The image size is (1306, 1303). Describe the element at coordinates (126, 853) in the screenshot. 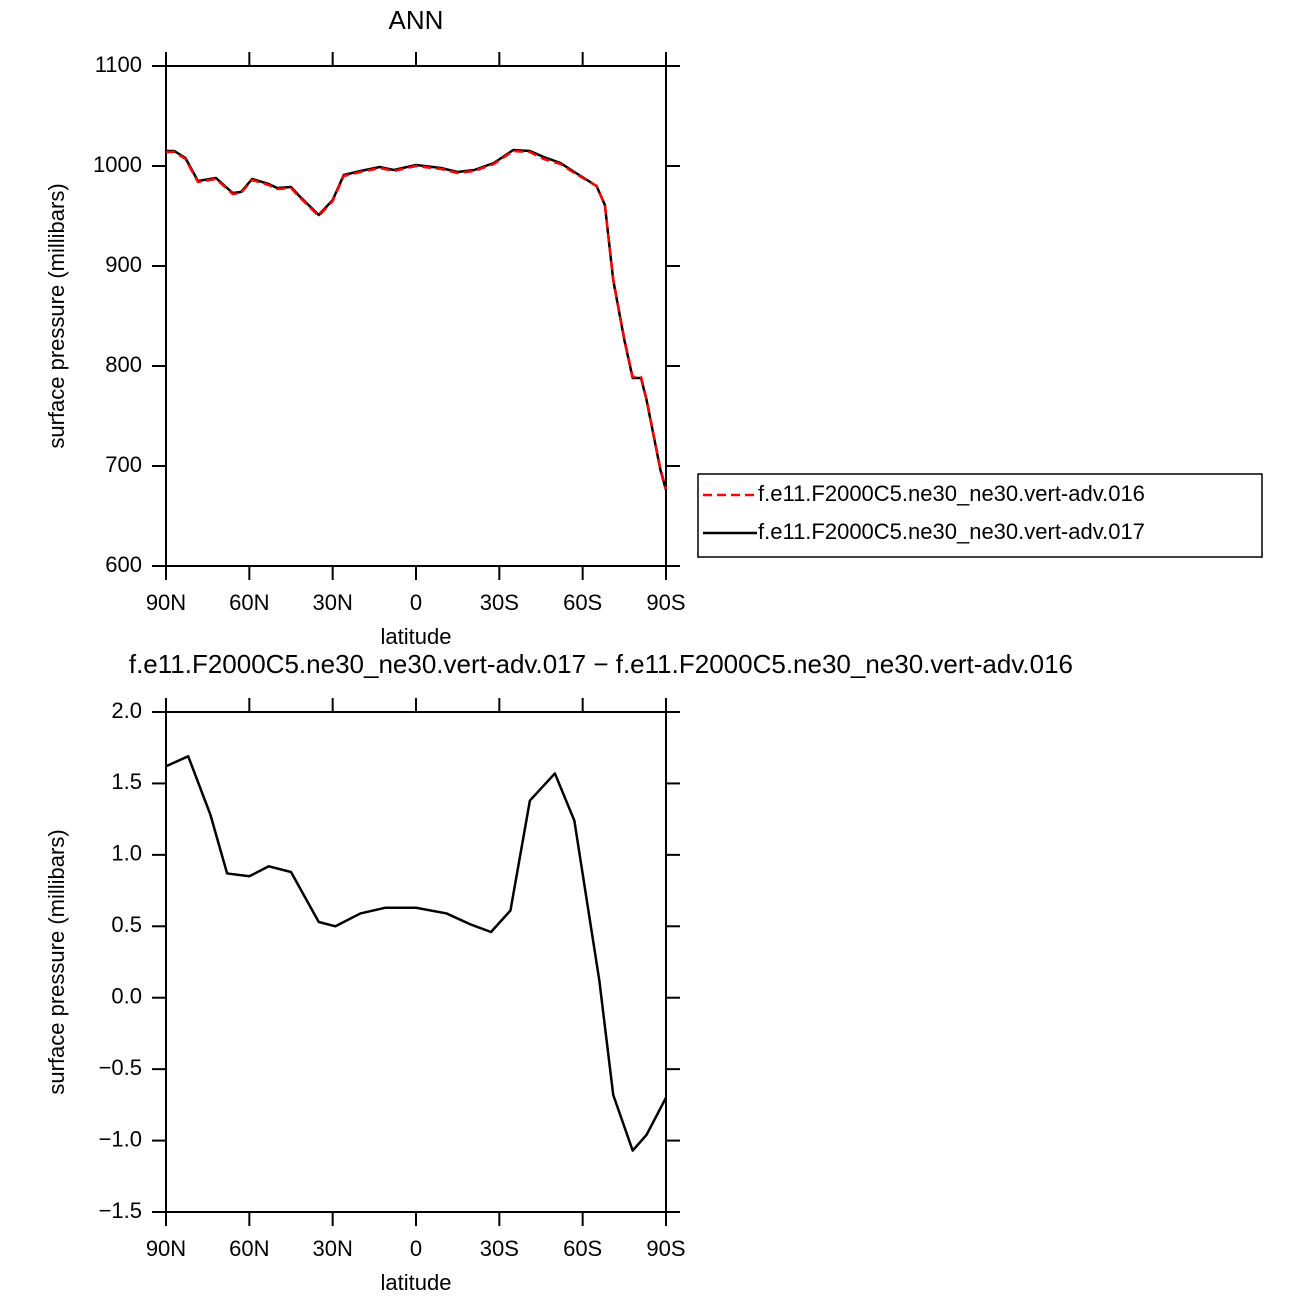

I see `y-tick-label: 1.0` at that location.